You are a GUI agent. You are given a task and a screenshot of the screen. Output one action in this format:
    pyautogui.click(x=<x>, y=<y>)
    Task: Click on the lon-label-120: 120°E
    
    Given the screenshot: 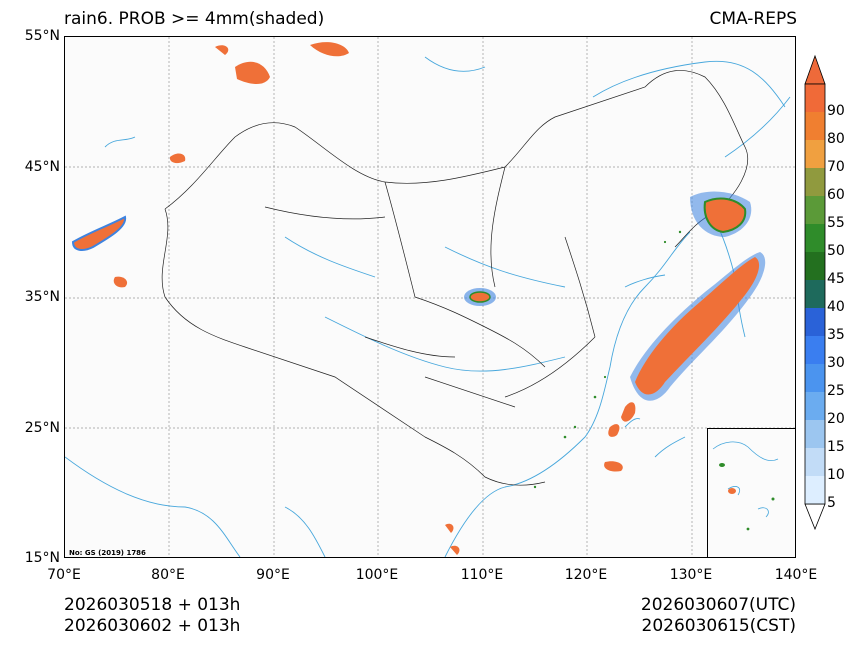 What is the action you would take?
    pyautogui.click(x=586, y=575)
    